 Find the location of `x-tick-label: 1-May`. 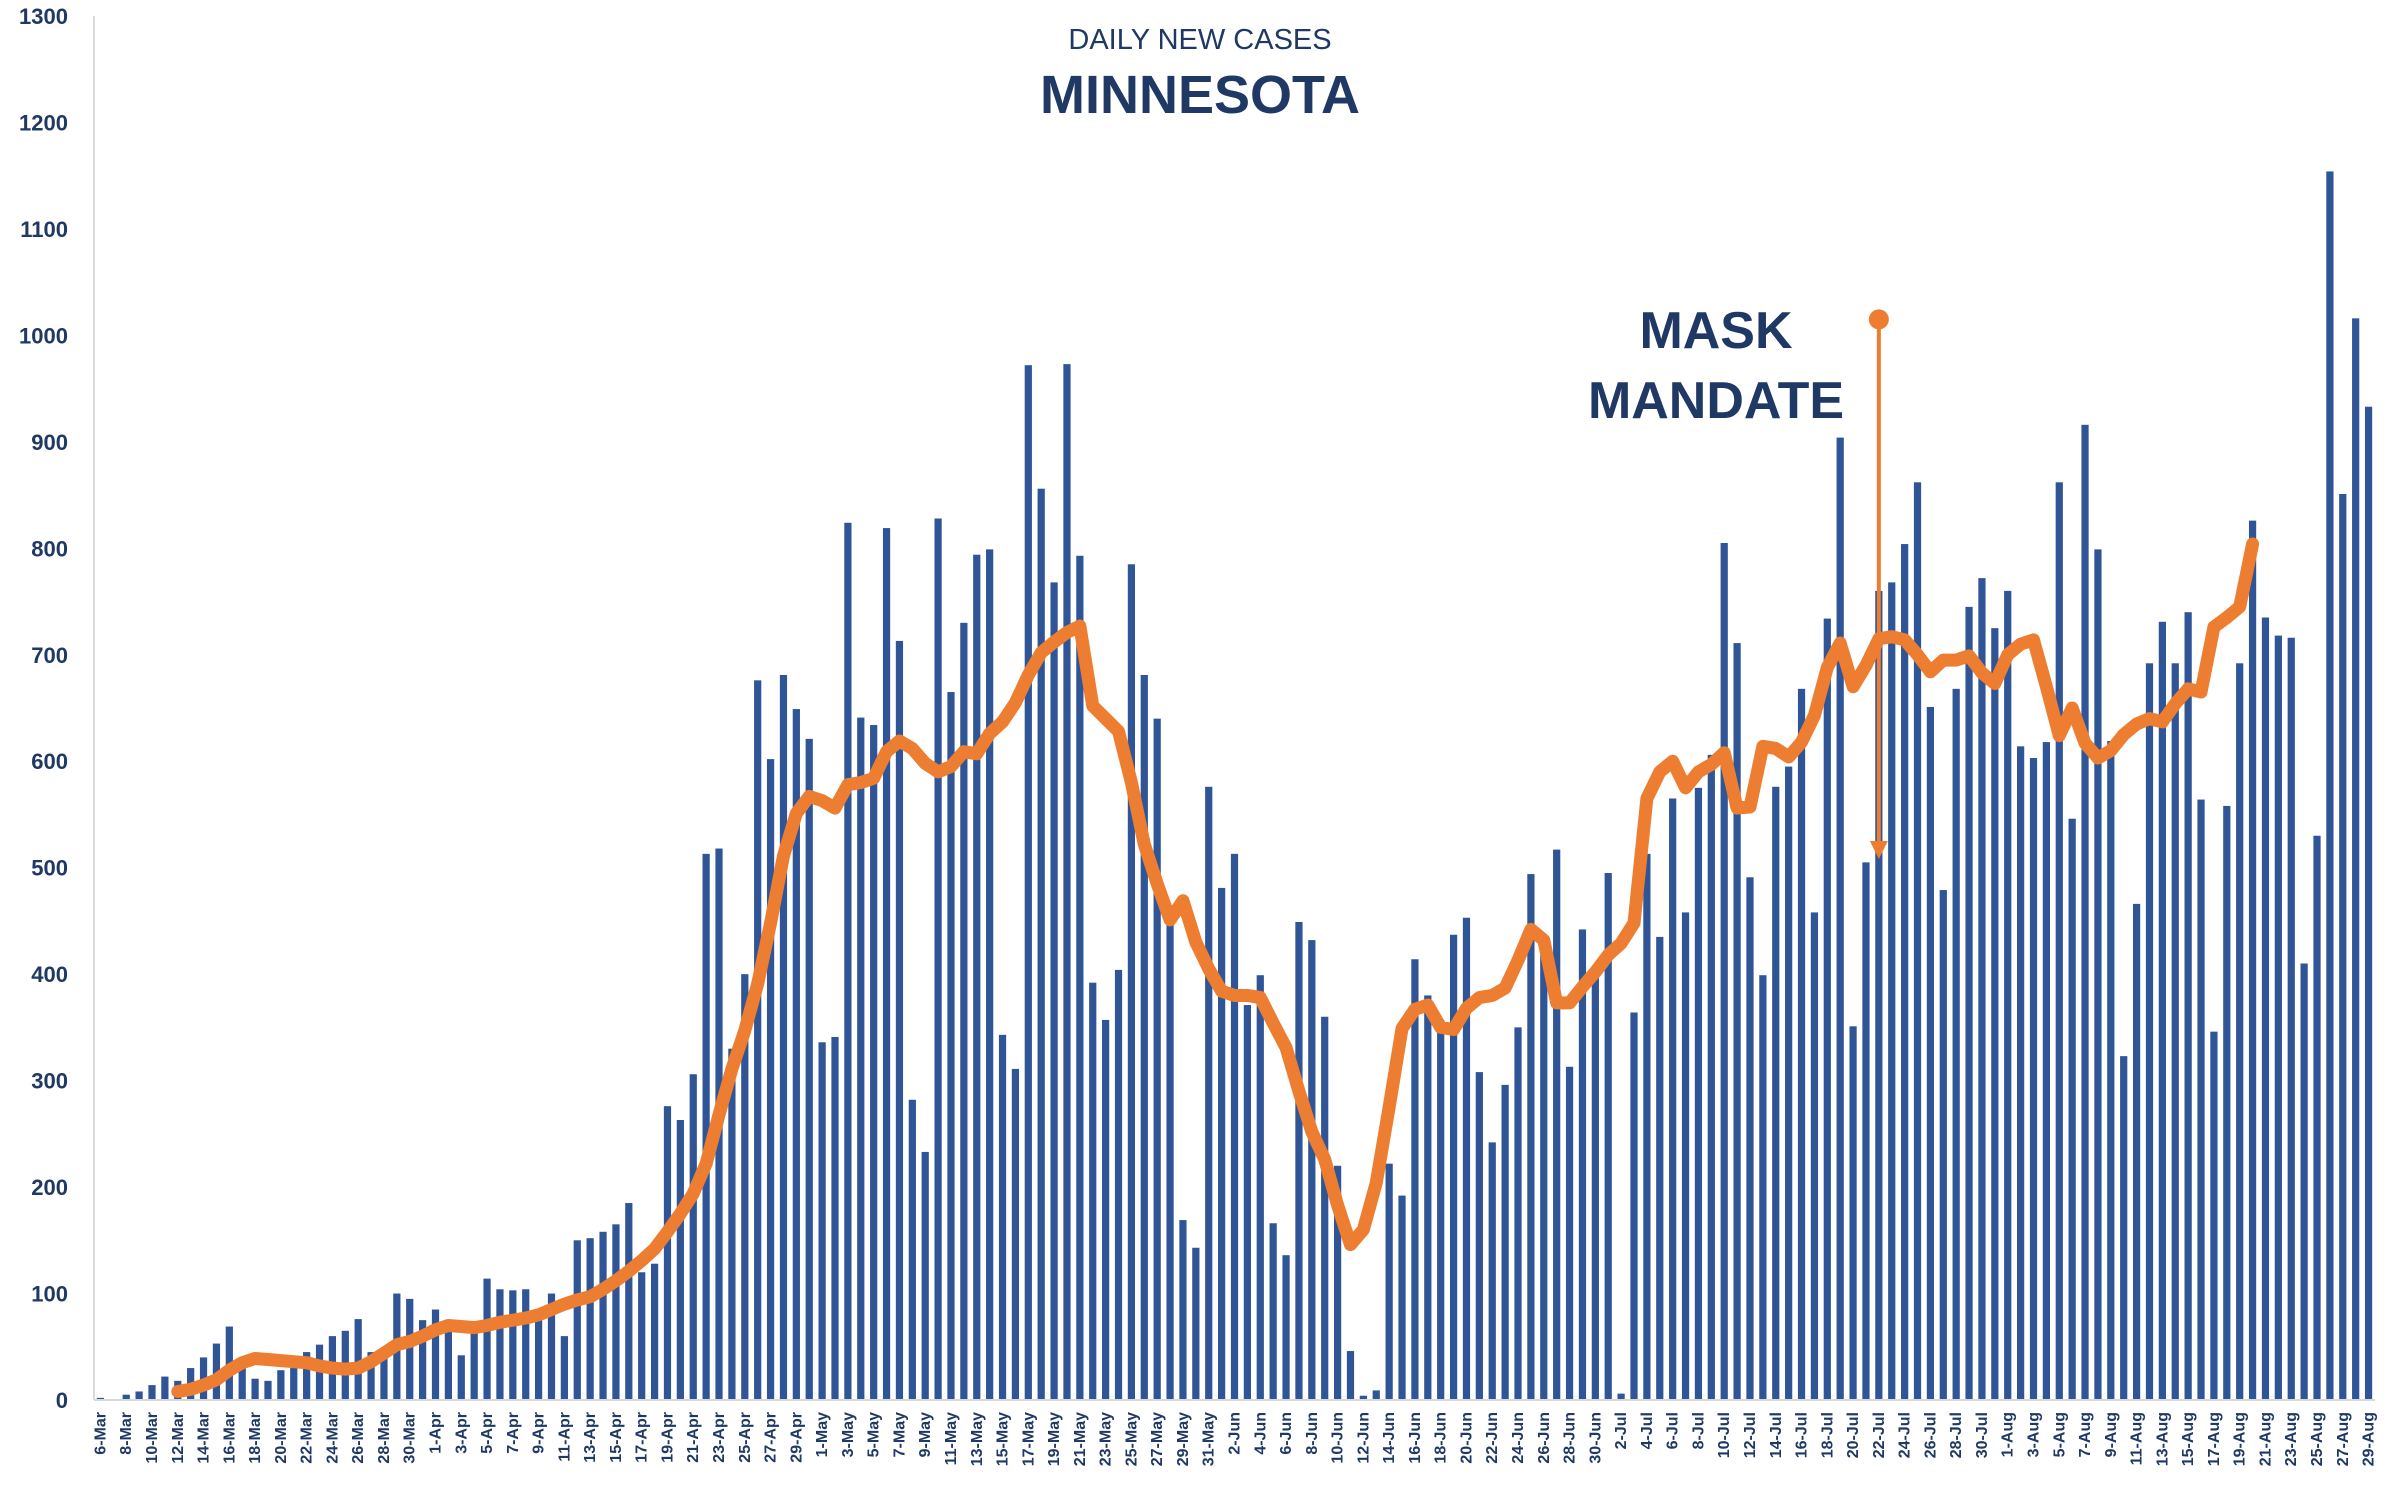

x-tick-label: 1-May is located at coordinates (822, 1434).